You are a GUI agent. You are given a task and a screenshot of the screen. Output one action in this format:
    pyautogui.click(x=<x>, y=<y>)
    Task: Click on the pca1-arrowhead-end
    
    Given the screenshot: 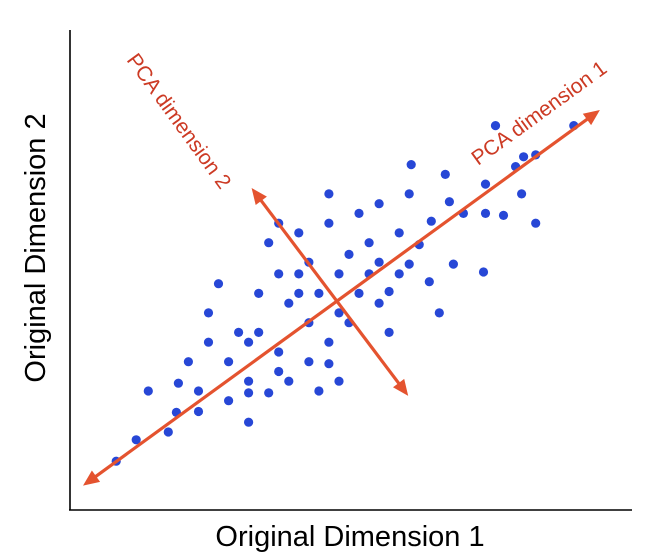 What is the action you would take?
    pyautogui.click(x=591, y=118)
    